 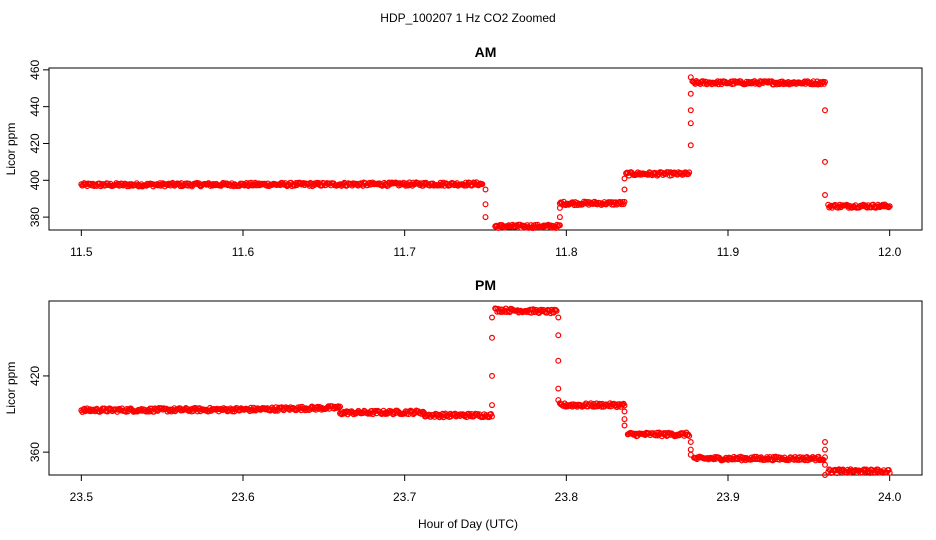 What do you see at coordinates (81, 252) in the screenshot?
I see `x-tick-label: 11.5` at bounding box center [81, 252].